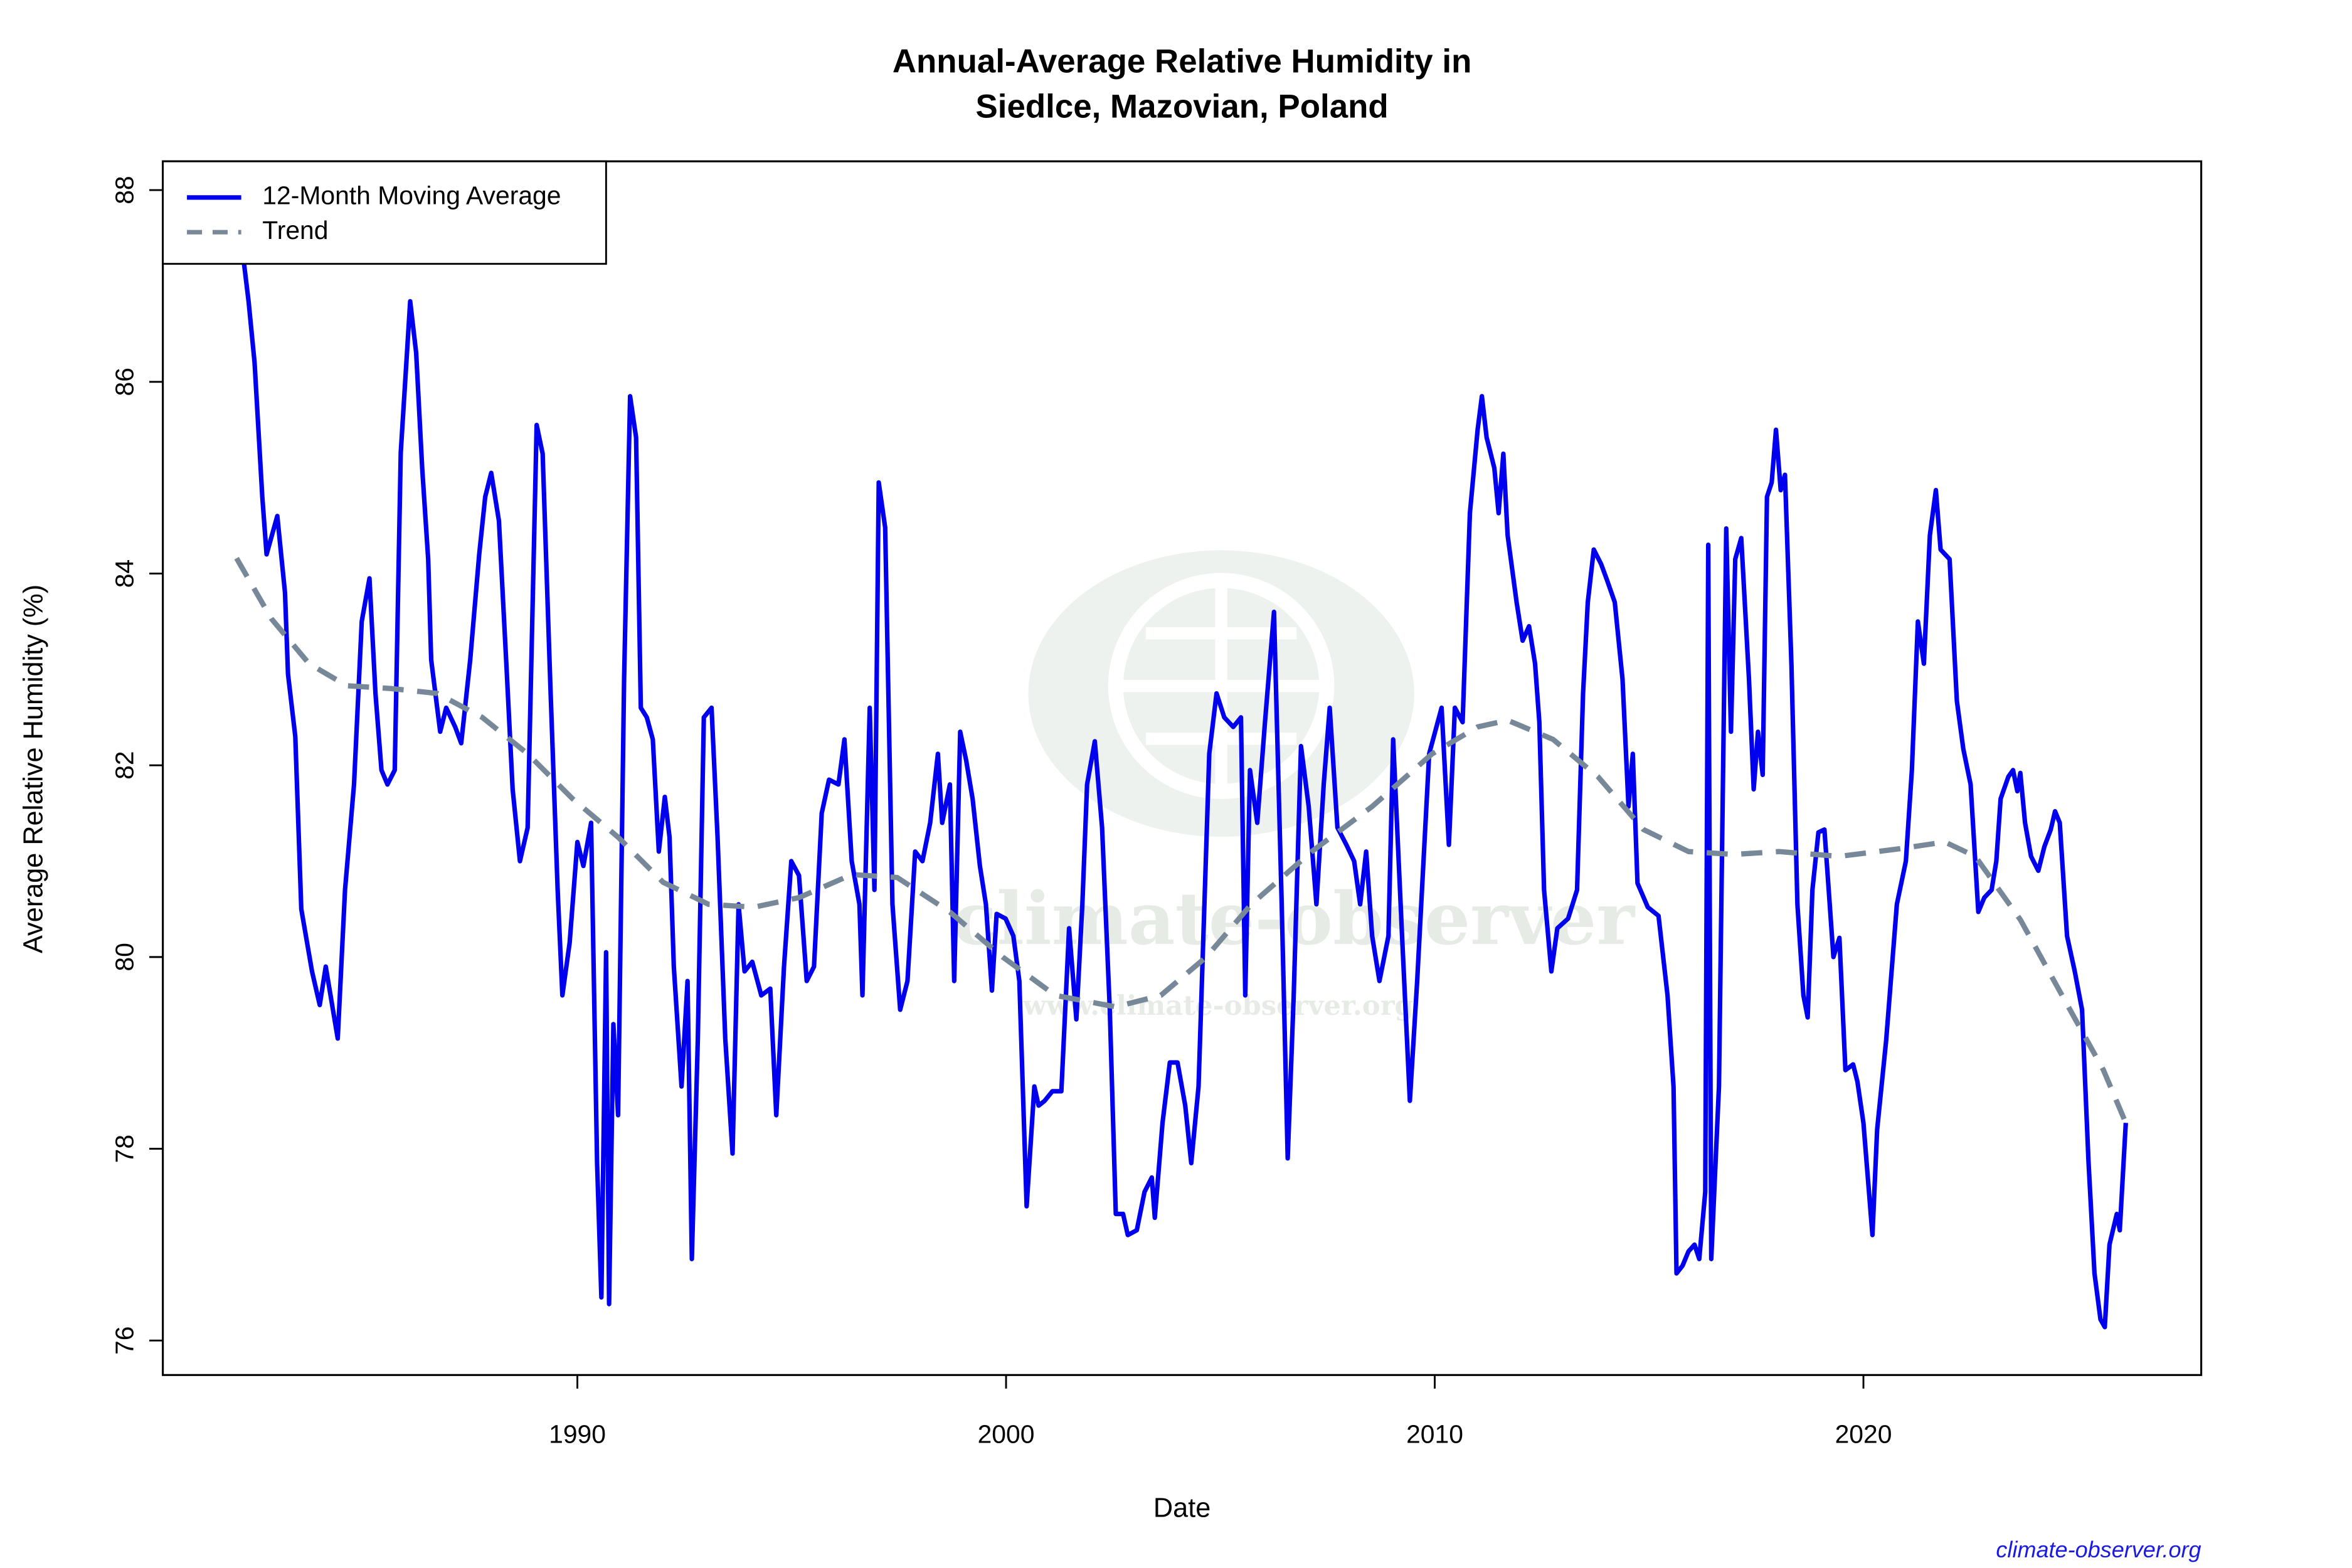  Describe the element at coordinates (33, 769) in the screenshot. I see `y-axis-label: Average Relative Humidity (%)` at that location.